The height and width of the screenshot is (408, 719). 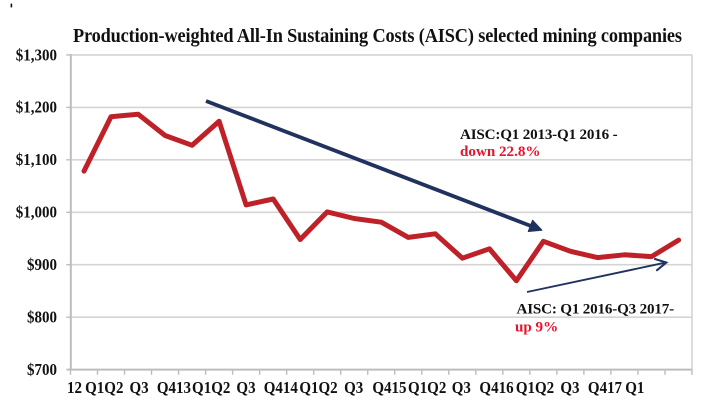 What do you see at coordinates (389, 389) in the screenshot?
I see `svg-text: Q415` at bounding box center [389, 389].